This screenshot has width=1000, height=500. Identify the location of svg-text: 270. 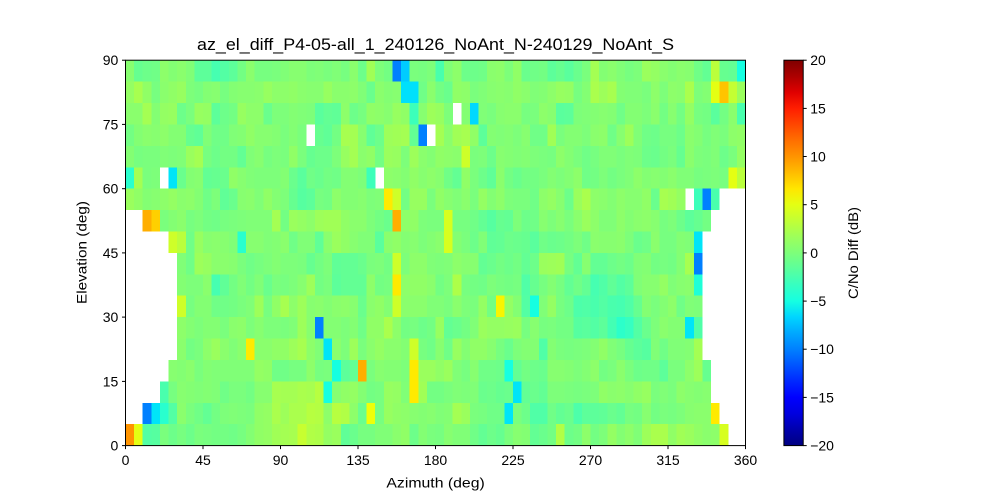
(591, 460).